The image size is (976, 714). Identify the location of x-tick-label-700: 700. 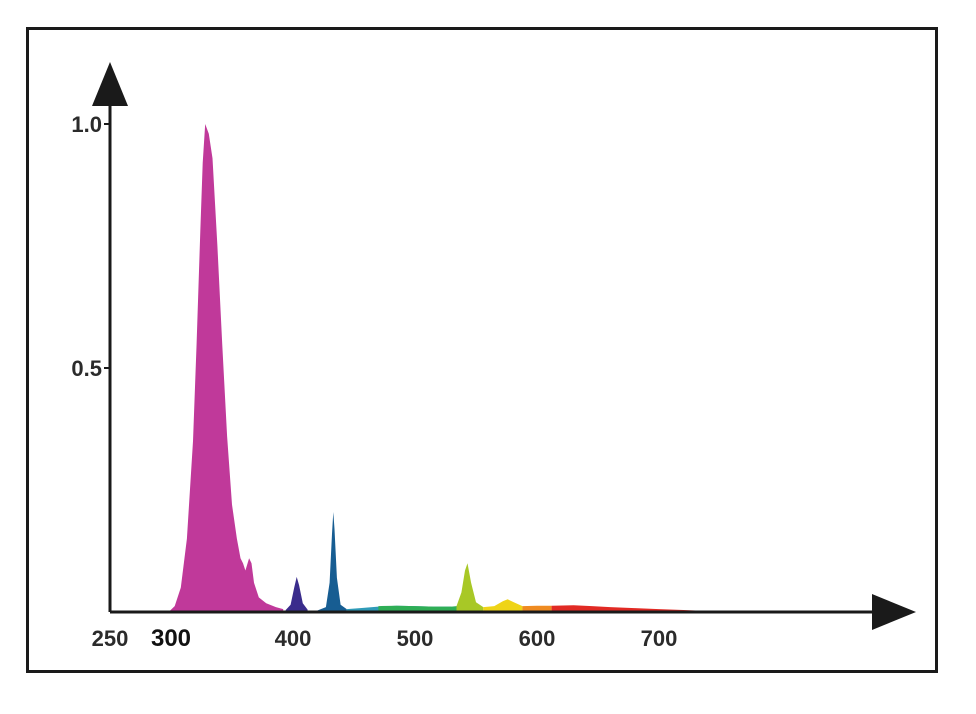
(659, 638).